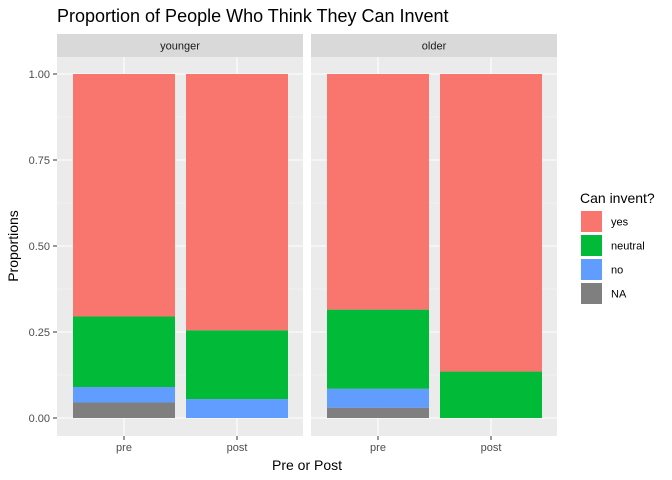 This screenshot has height=480, width=672. What do you see at coordinates (378, 192) in the screenshot?
I see `bar-segment-older-pre-yes` at bounding box center [378, 192].